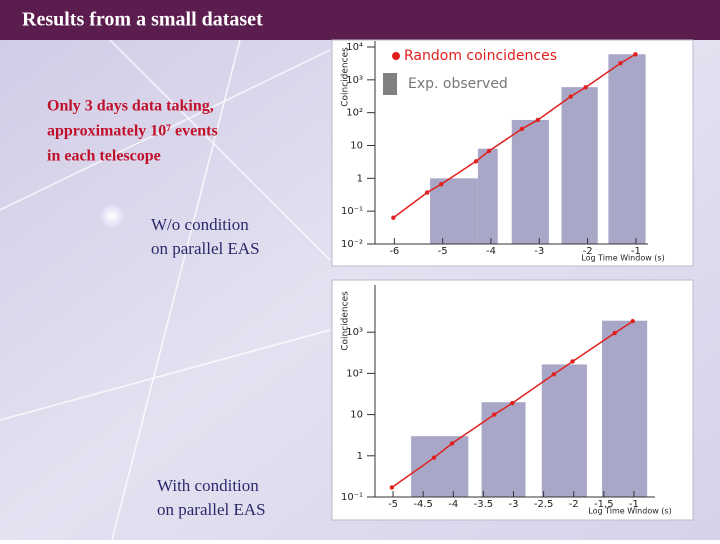 The image size is (720, 544). I want to click on glow, so click(112, 216).